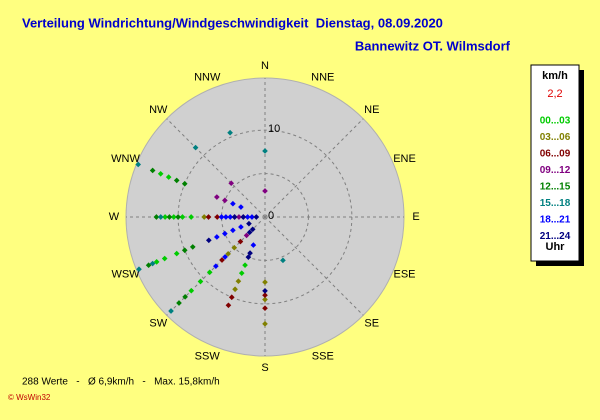  What do you see at coordinates (555, 76) in the screenshot?
I see `legend-title: km/h` at bounding box center [555, 76].